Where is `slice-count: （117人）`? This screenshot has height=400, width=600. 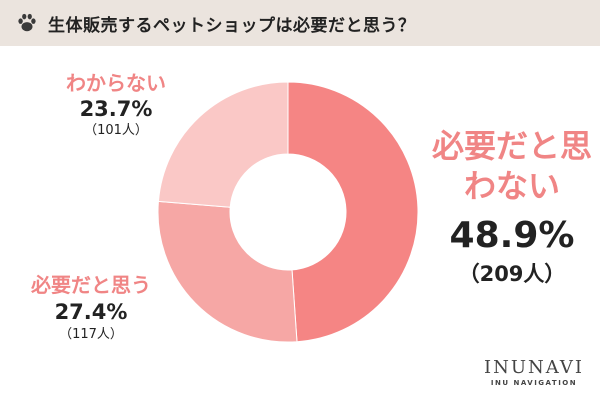 slice-count: （117人） is located at coordinates (91, 334).